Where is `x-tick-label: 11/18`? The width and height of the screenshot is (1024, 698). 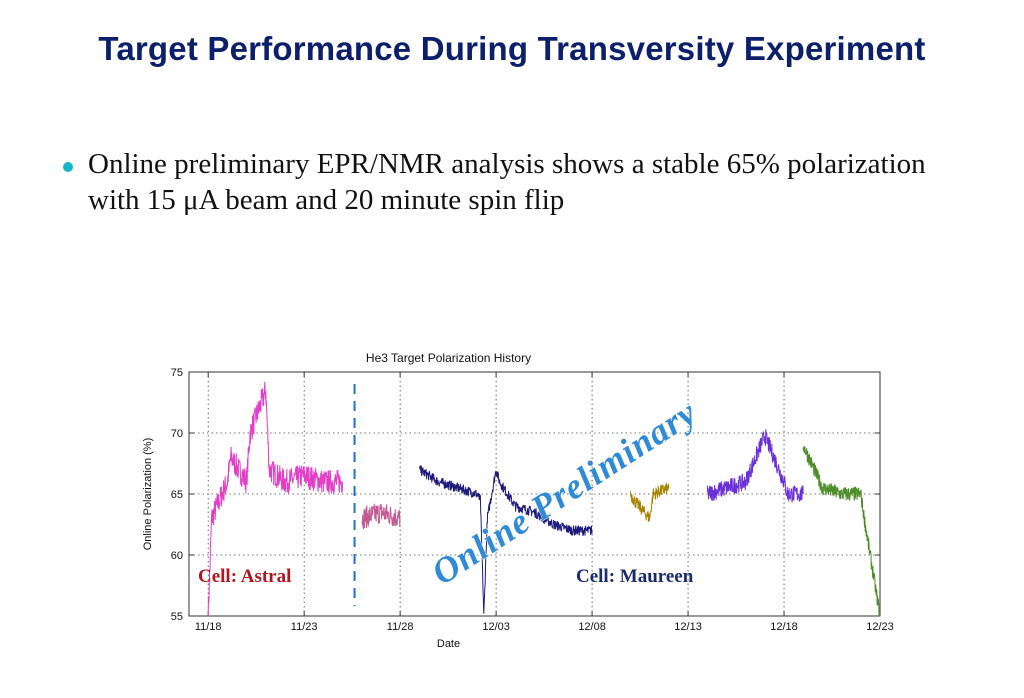
x-tick-label: 11/18 is located at coordinates (208, 627).